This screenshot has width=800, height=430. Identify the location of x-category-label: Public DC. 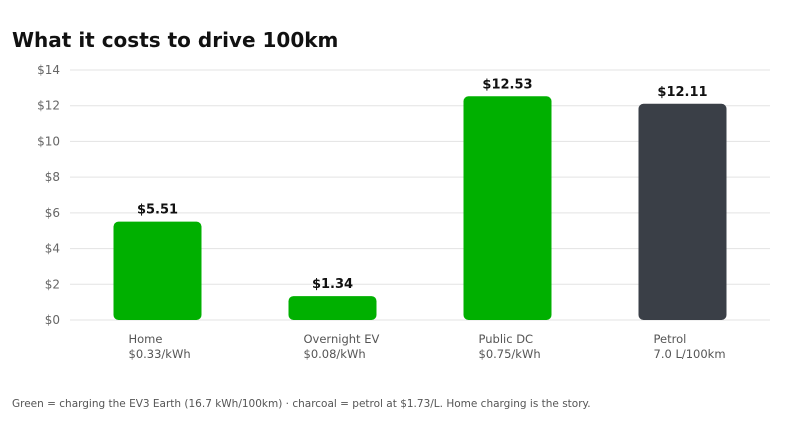
(506, 339).